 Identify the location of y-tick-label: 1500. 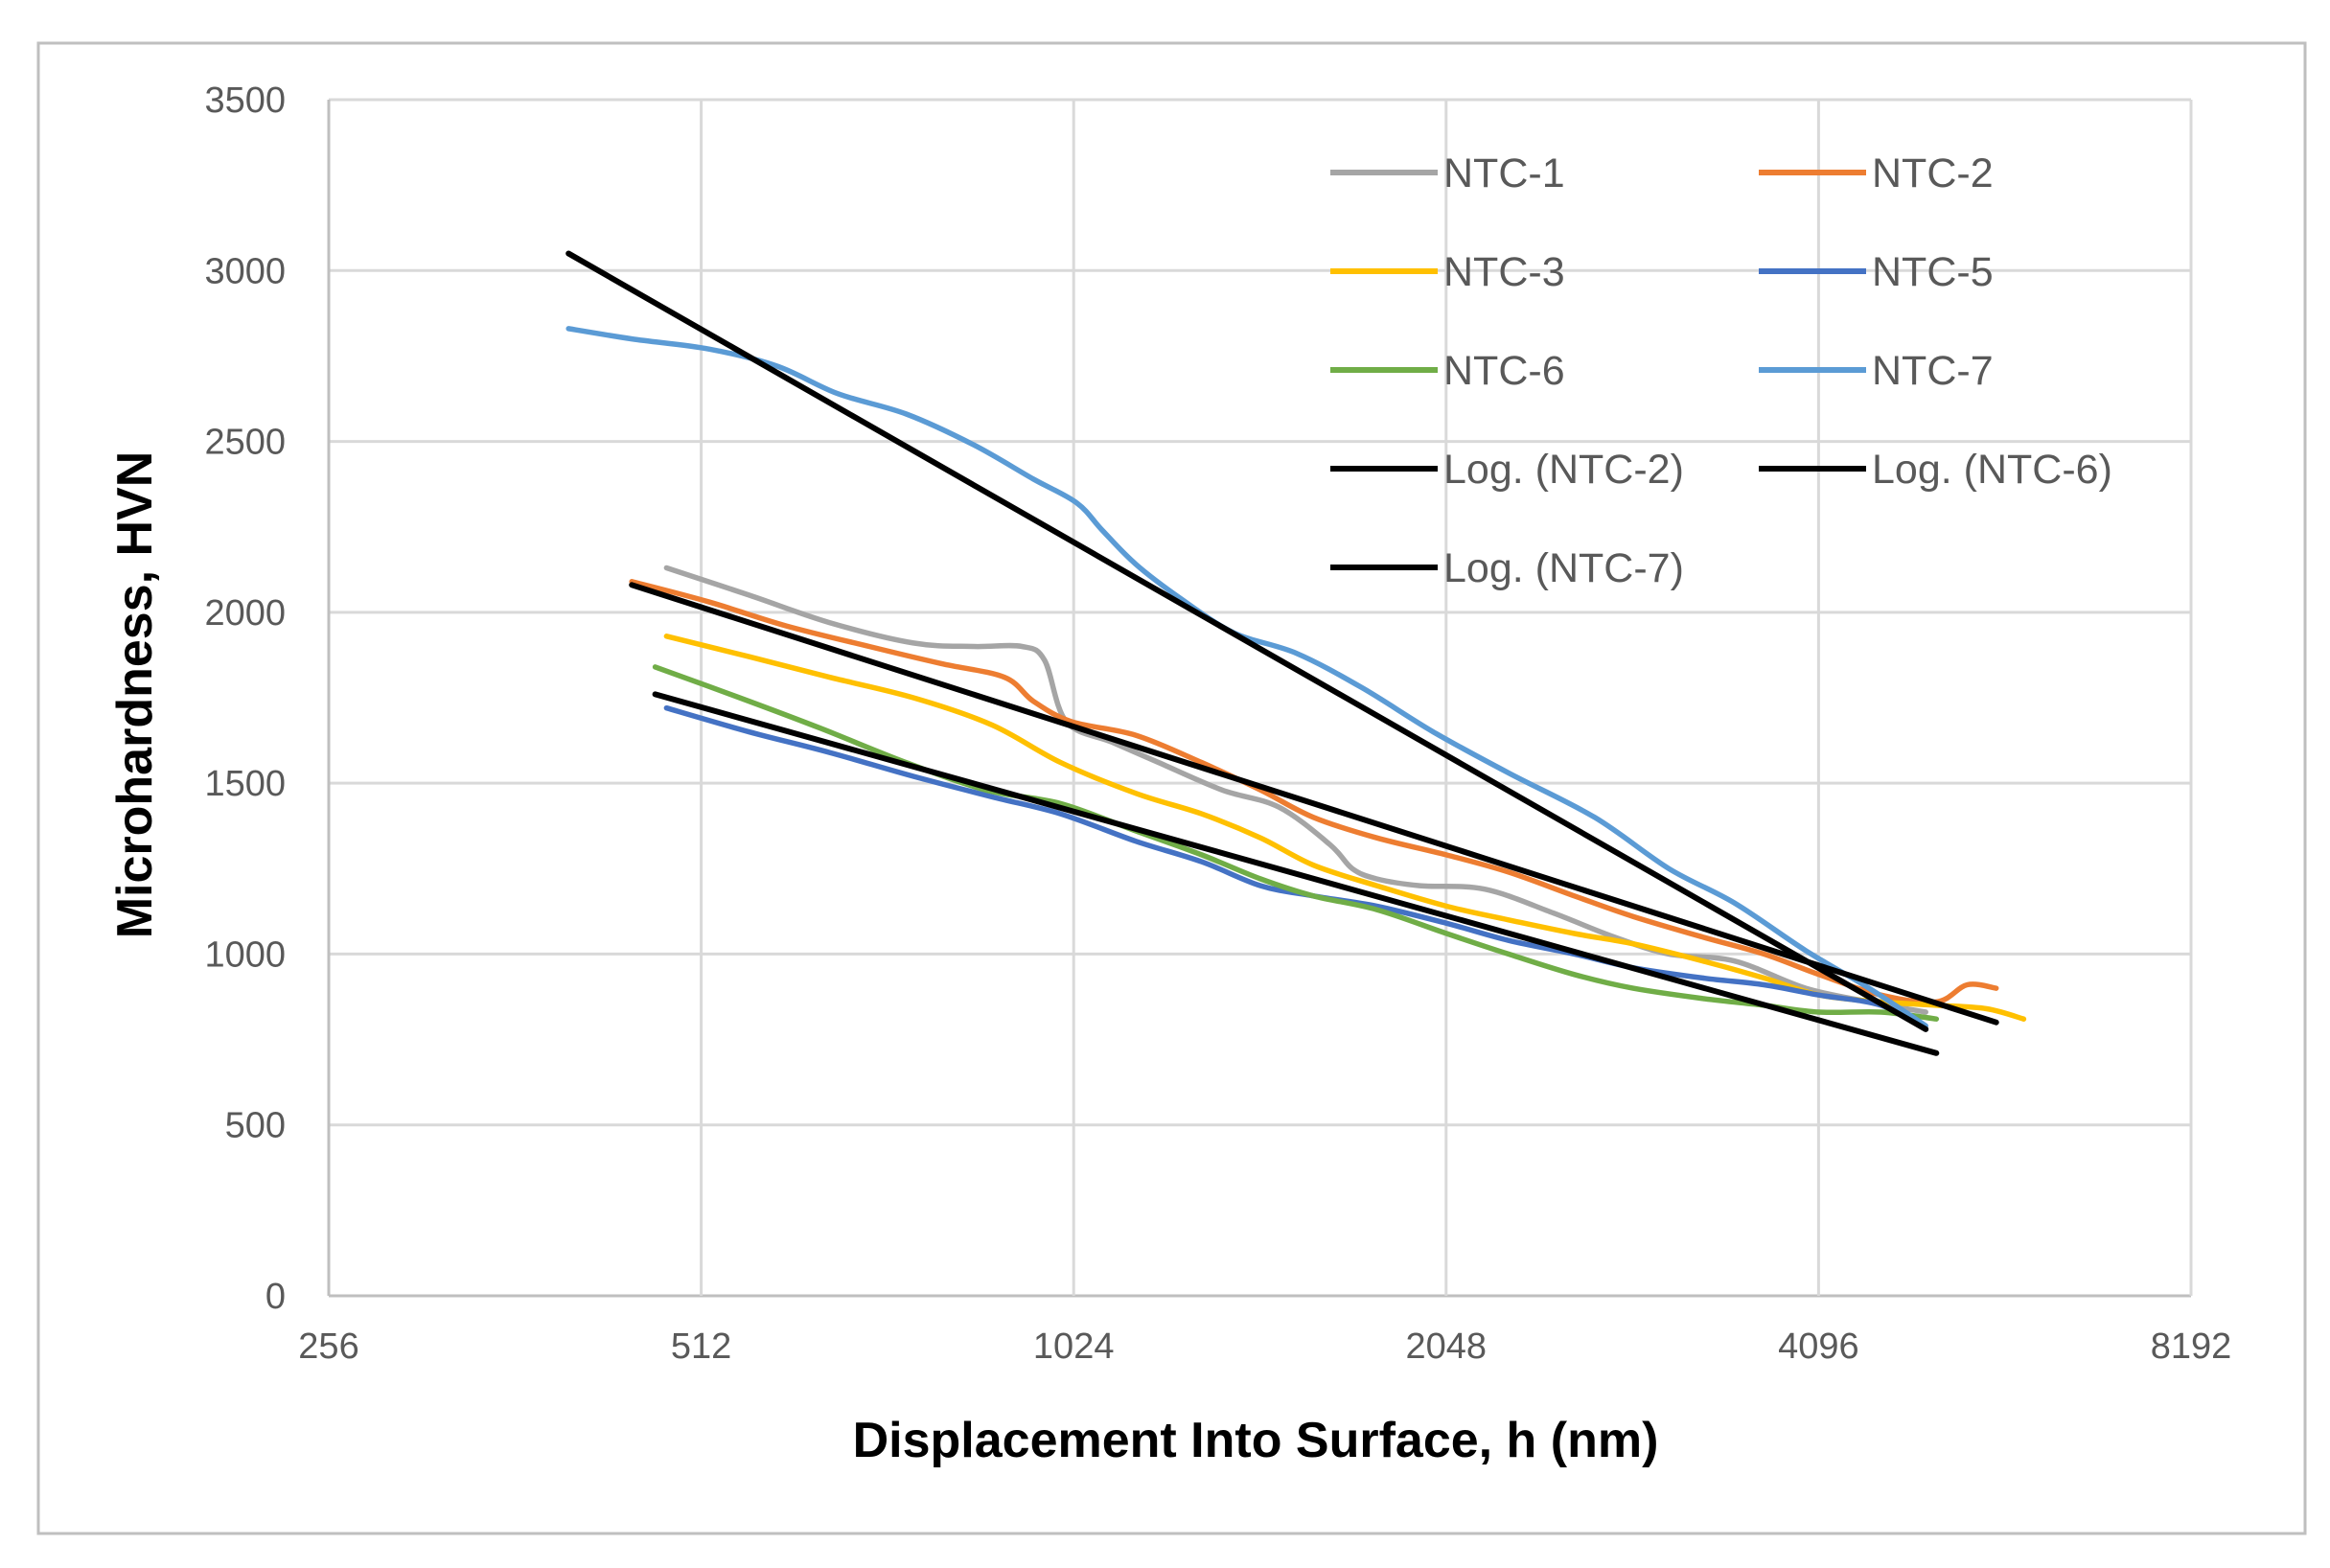
(245, 784).